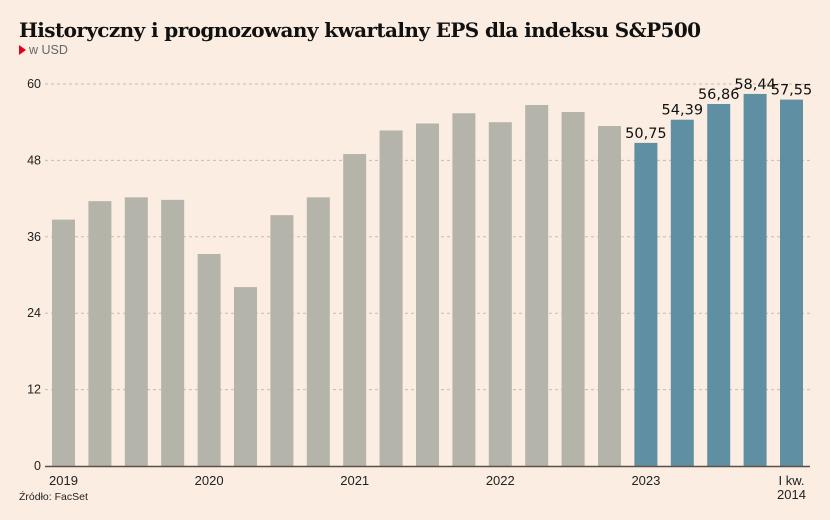 Image resolution: width=830 pixels, height=520 pixels. I want to click on x-tick-label: 2020, so click(209, 480).